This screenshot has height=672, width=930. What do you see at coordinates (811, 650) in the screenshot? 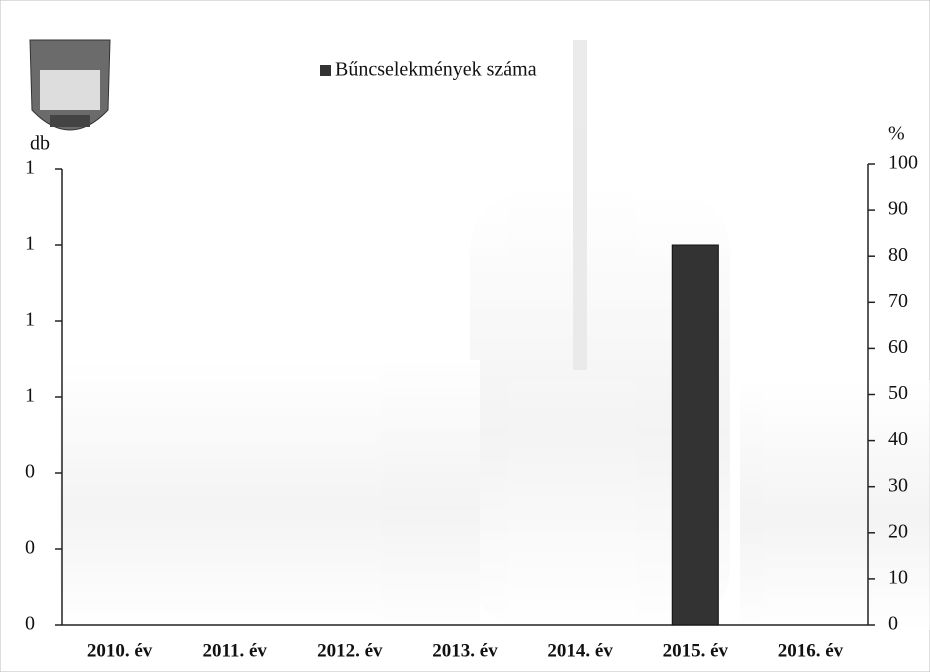
I see `x-tick-label: 2016. év` at bounding box center [811, 650].